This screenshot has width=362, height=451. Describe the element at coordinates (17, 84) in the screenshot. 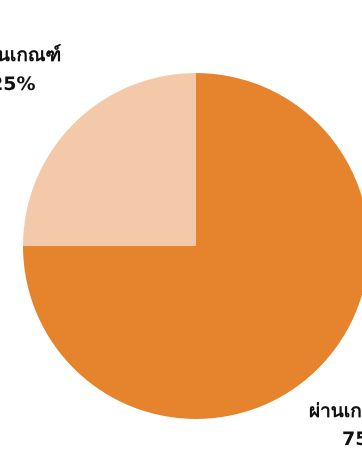

I see `slice-percent-fail: 25%` at that location.